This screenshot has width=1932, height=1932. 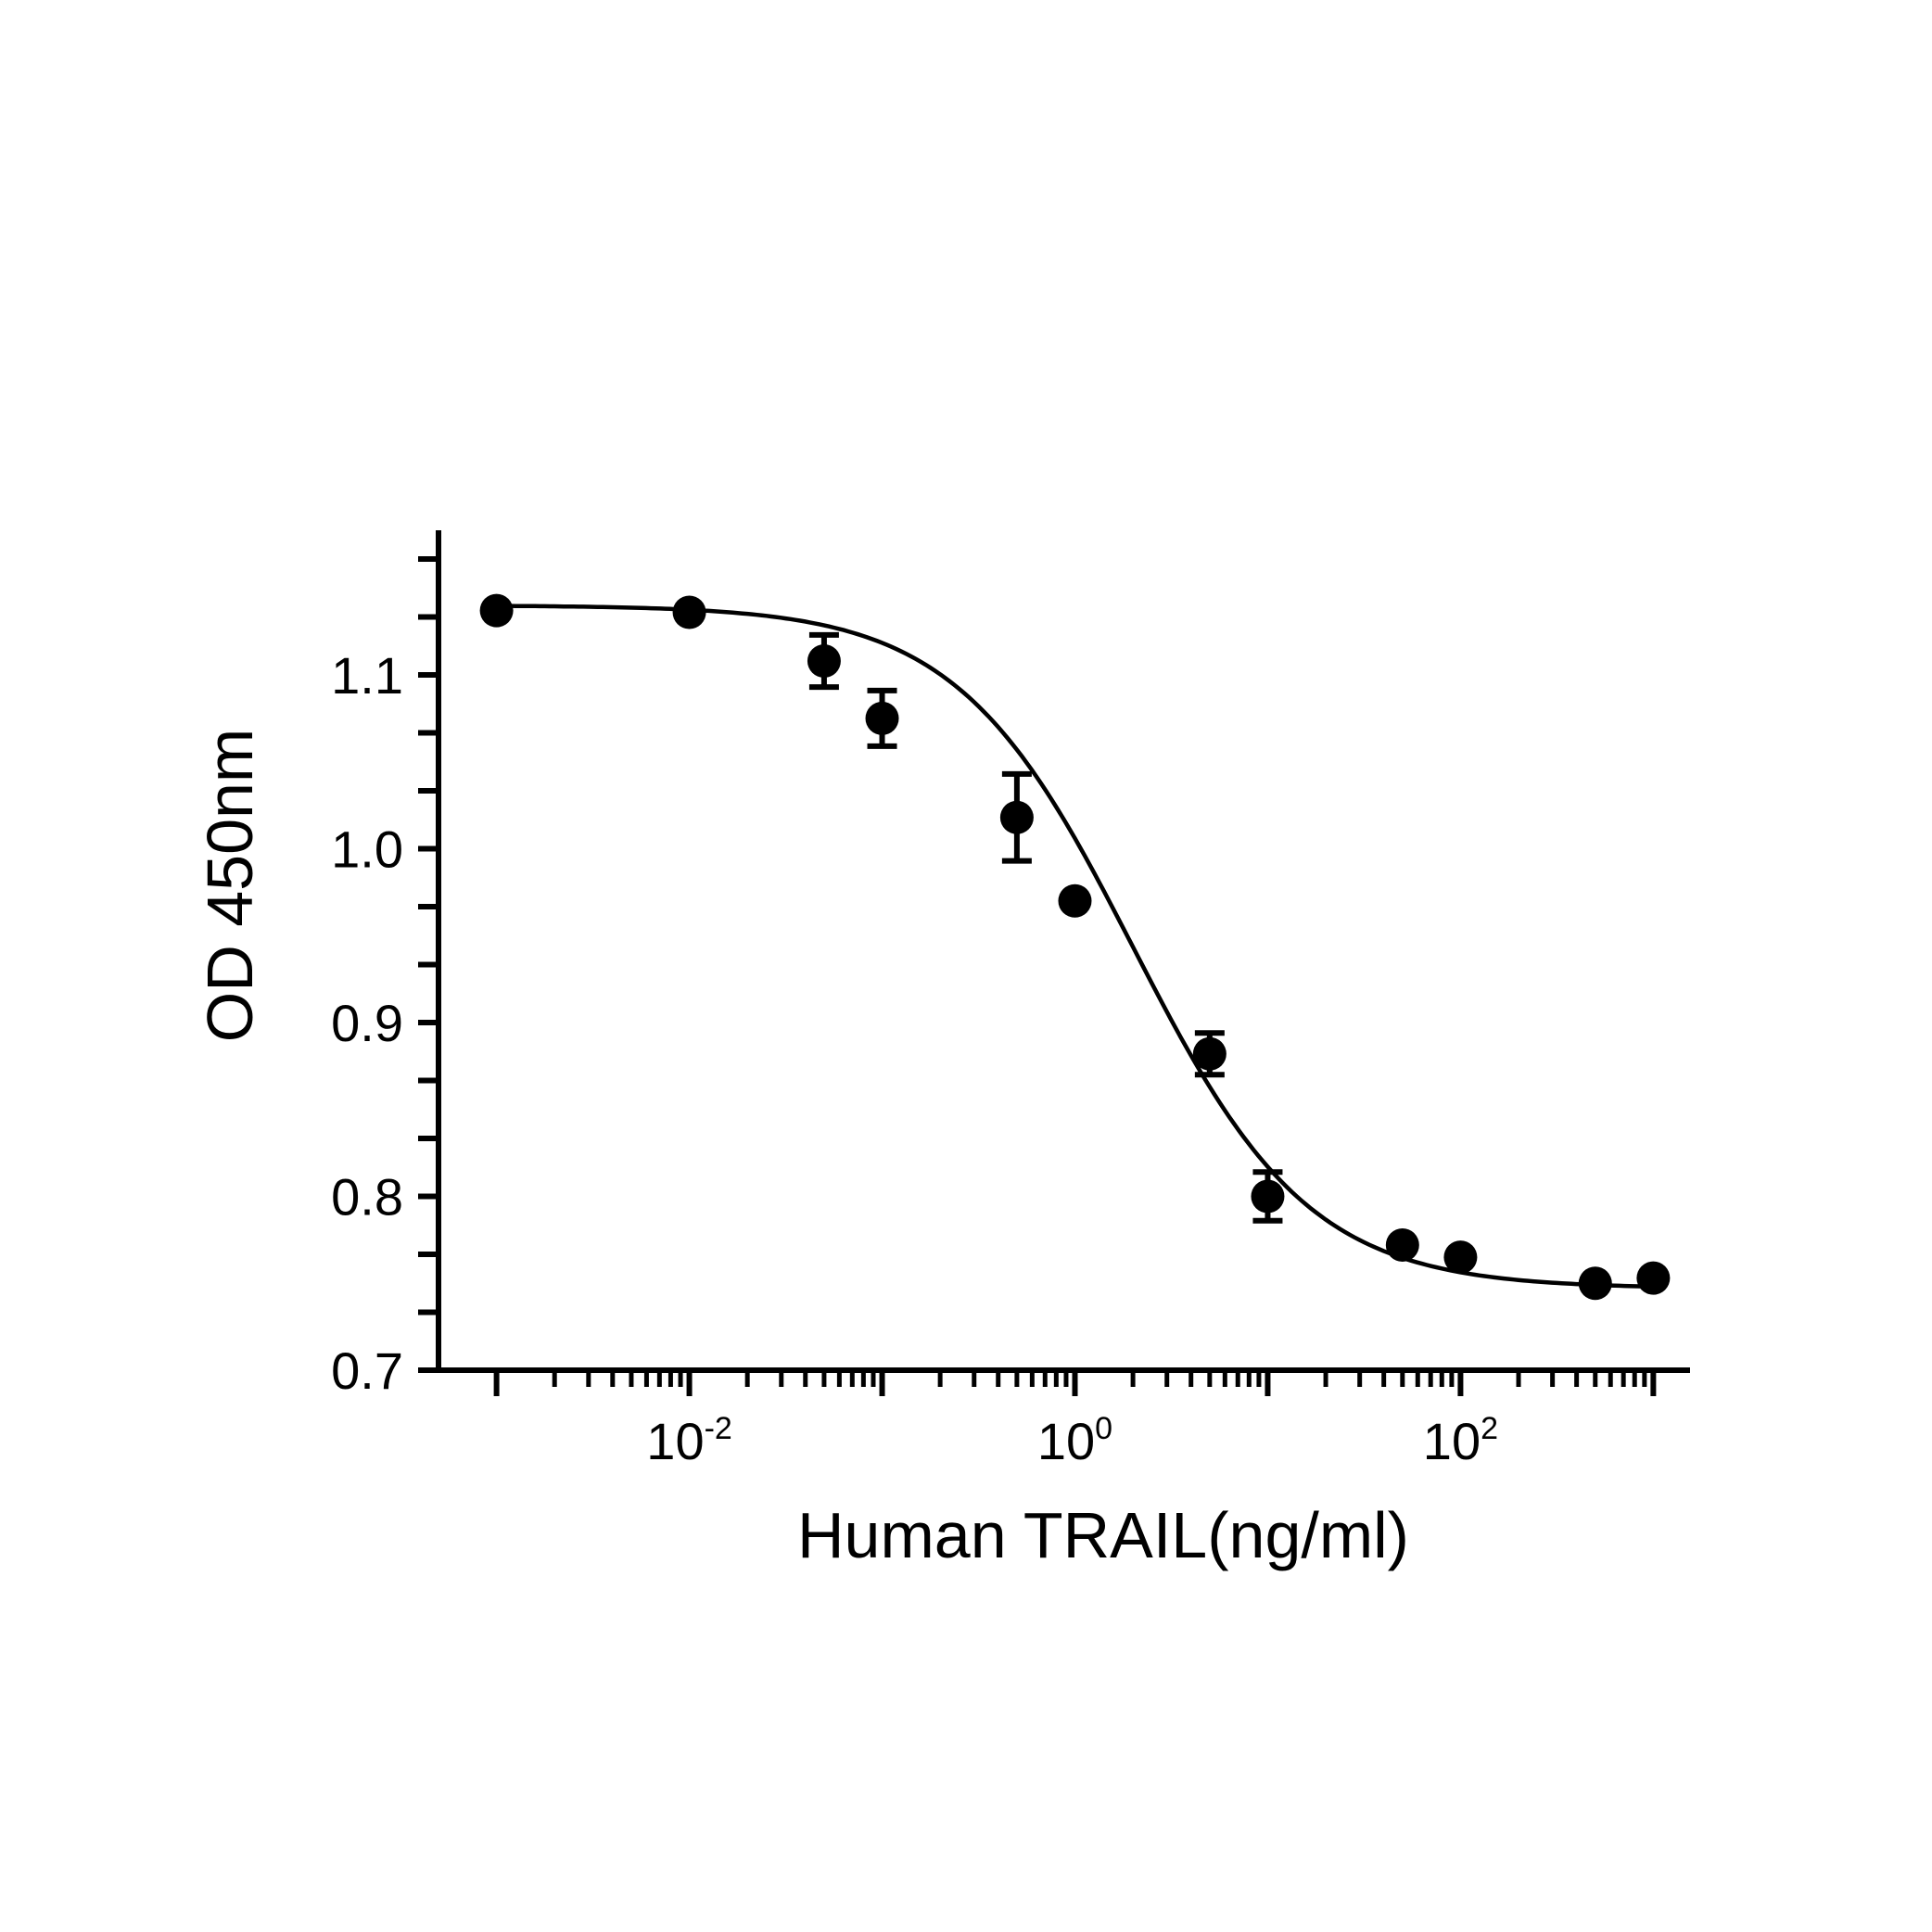 What do you see at coordinates (367, 1370) in the screenshot?
I see `y-tick-label: 0.7` at bounding box center [367, 1370].